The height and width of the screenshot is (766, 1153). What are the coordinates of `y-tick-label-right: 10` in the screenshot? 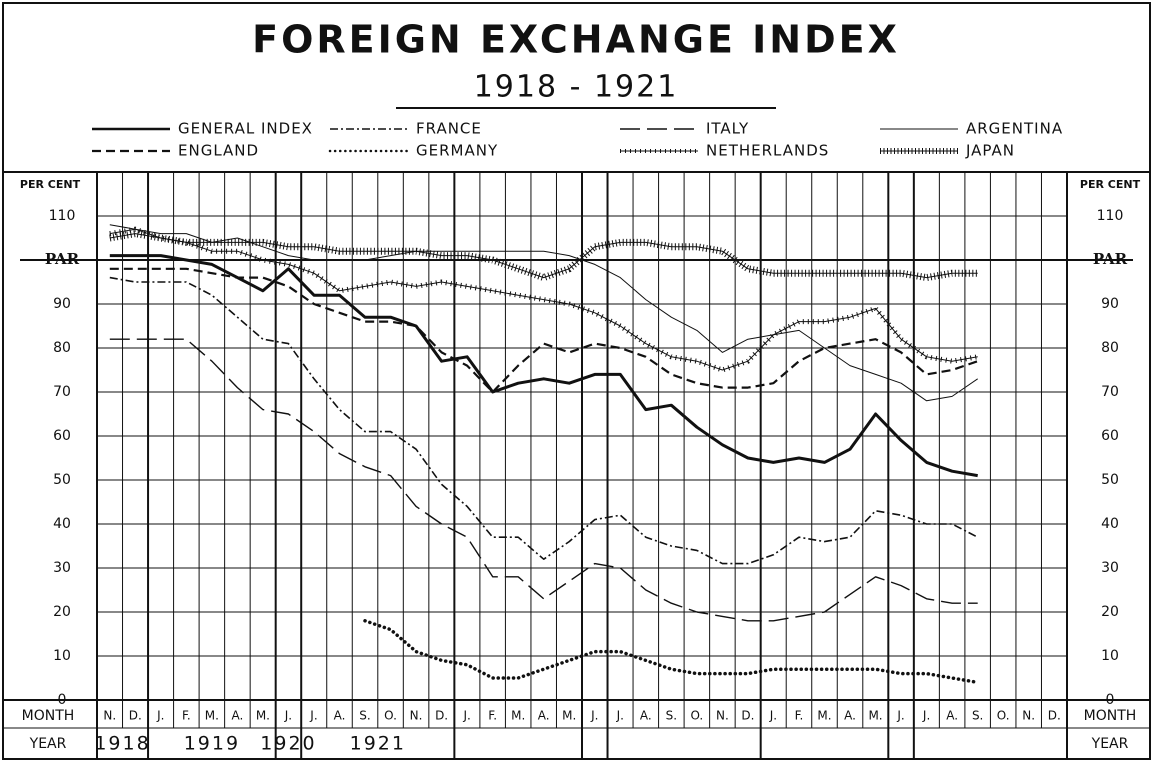 It's located at (1110, 656).